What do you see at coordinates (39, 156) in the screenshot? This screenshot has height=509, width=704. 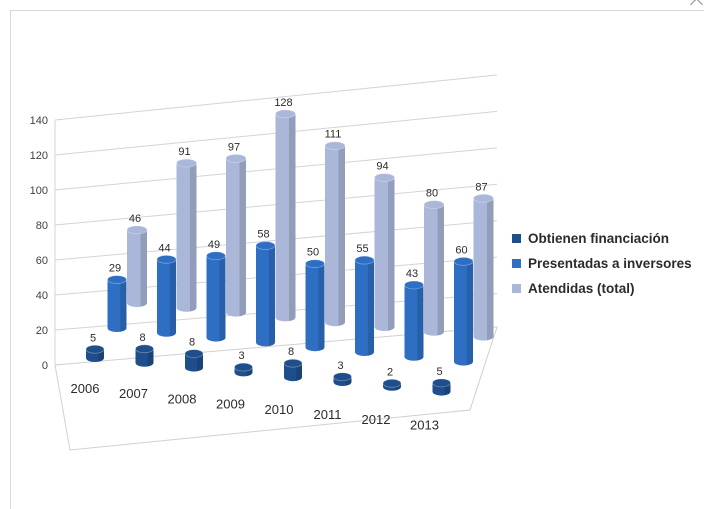 I see `y-tick-label: 120` at bounding box center [39, 156].